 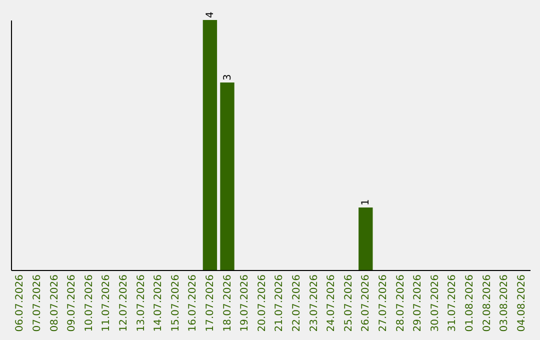 What do you see at coordinates (106, 303) in the screenshot?
I see `x-tick-label: 11.07.2026` at bounding box center [106, 303].